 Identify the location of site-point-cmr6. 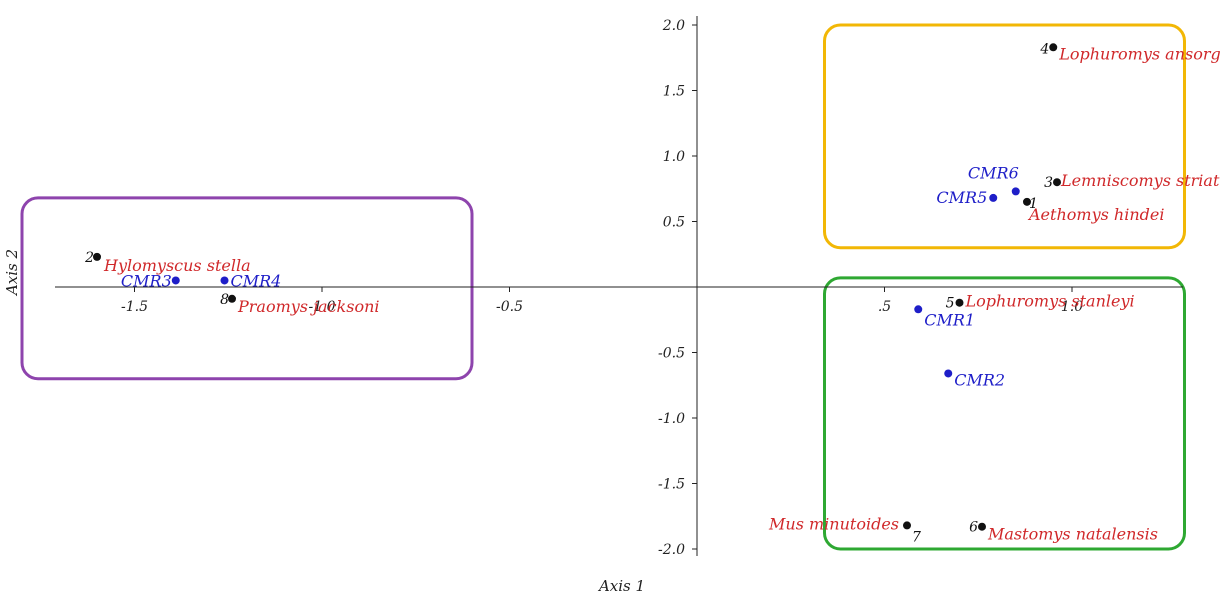
(1015, 191).